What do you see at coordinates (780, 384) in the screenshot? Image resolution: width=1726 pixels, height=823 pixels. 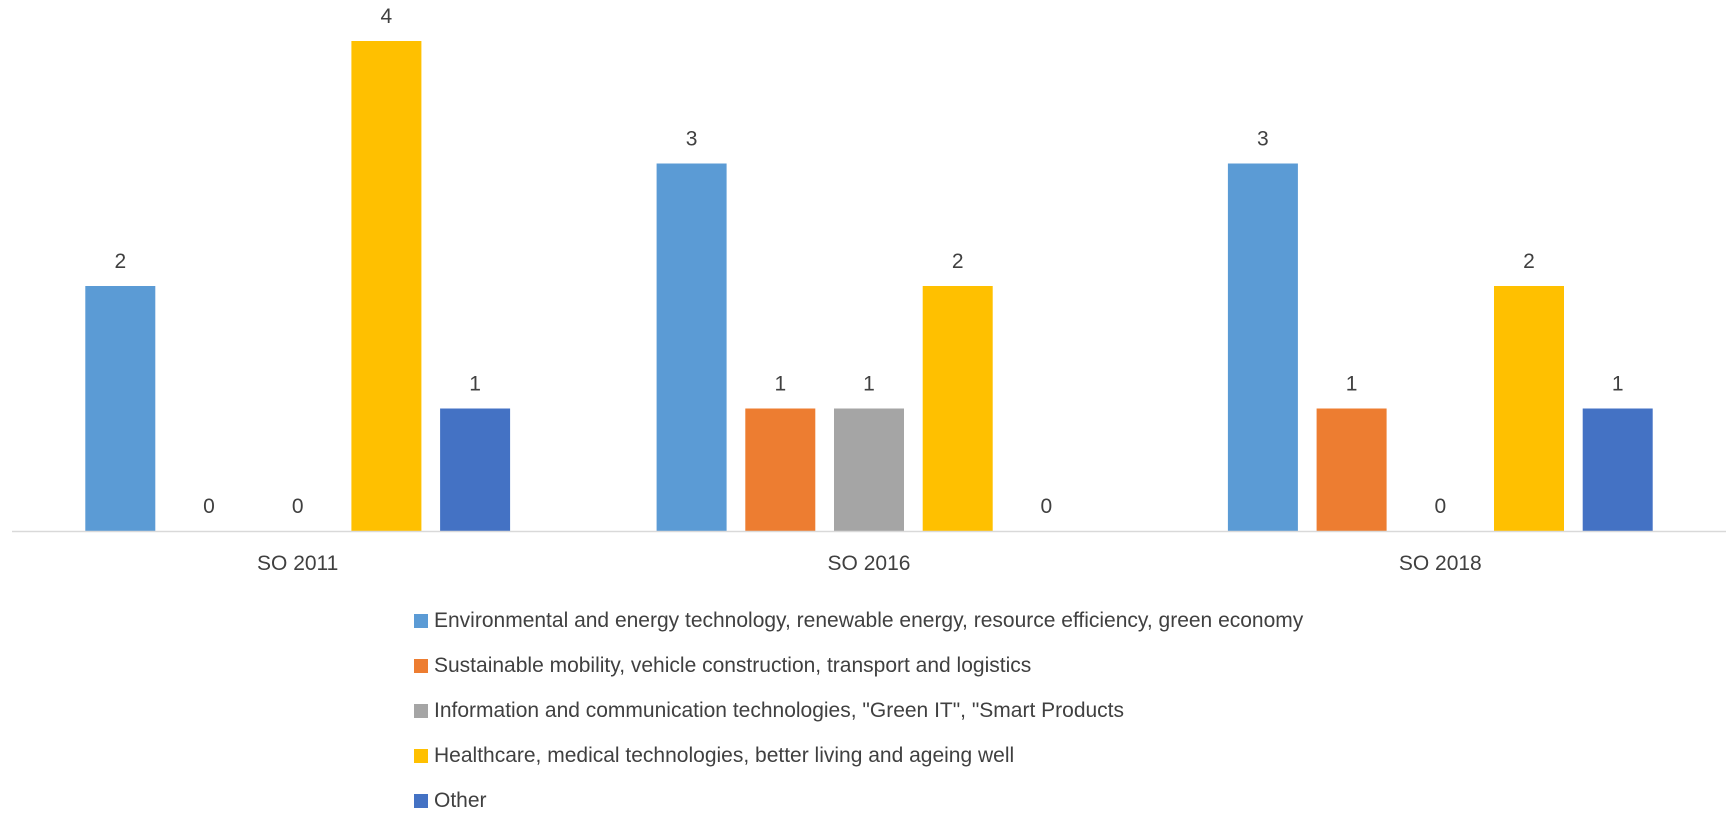 I see `data-label-2-2: 1` at bounding box center [780, 384].